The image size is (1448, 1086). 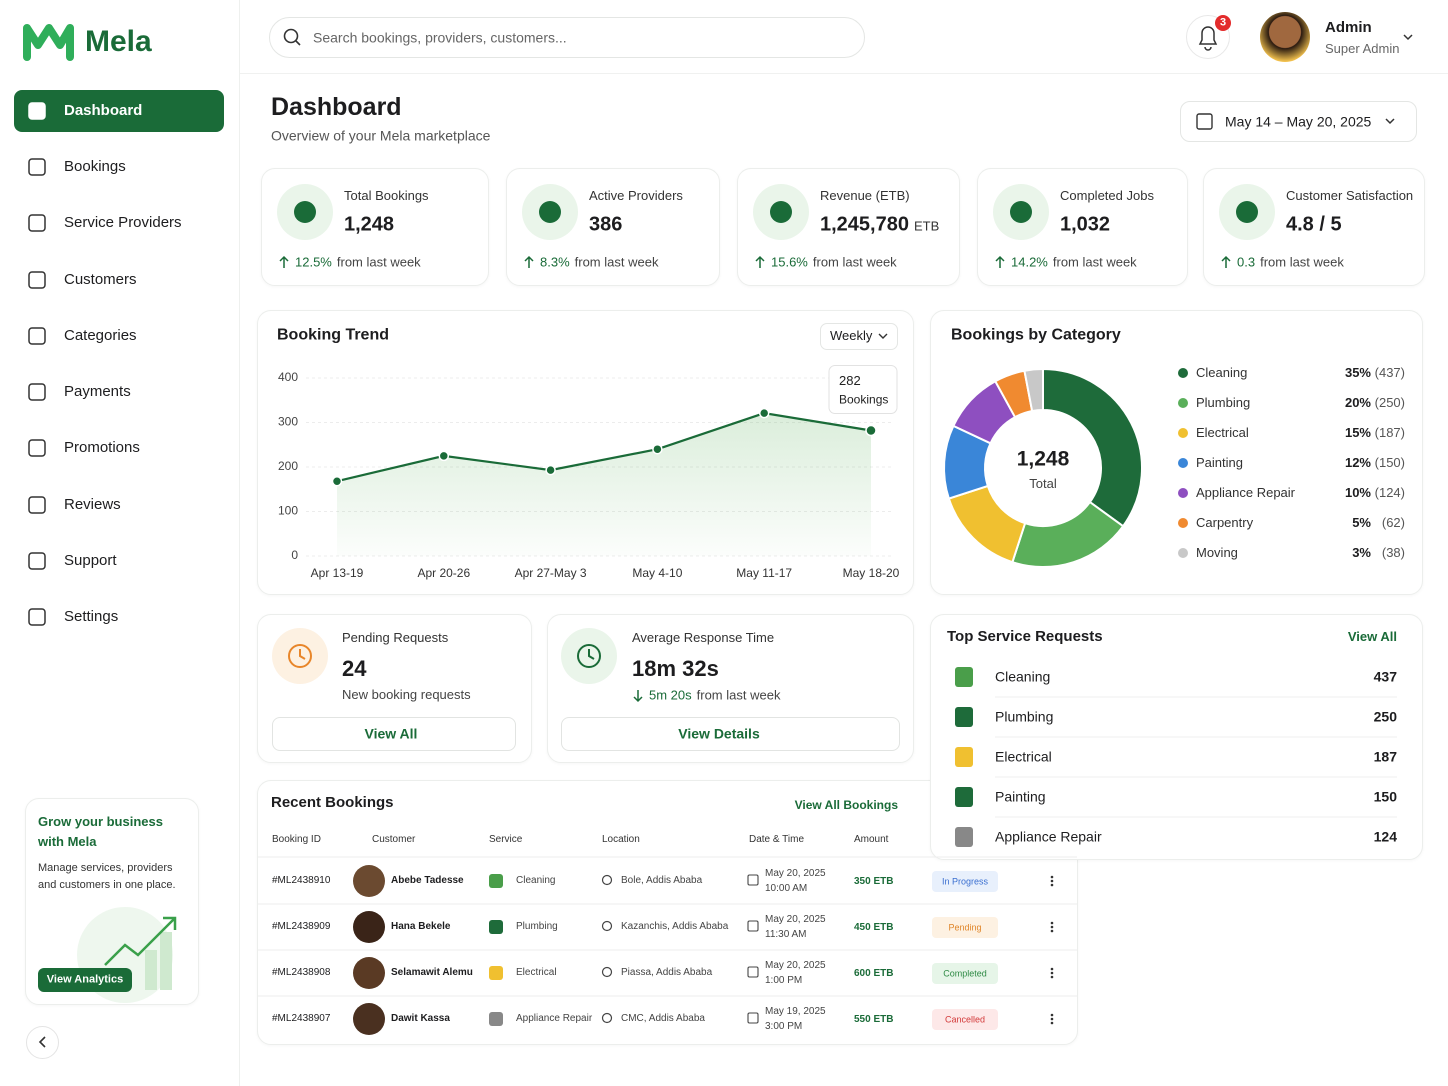 I want to click on promo-title: Grow your business with Mela, so click(x=100, y=831).